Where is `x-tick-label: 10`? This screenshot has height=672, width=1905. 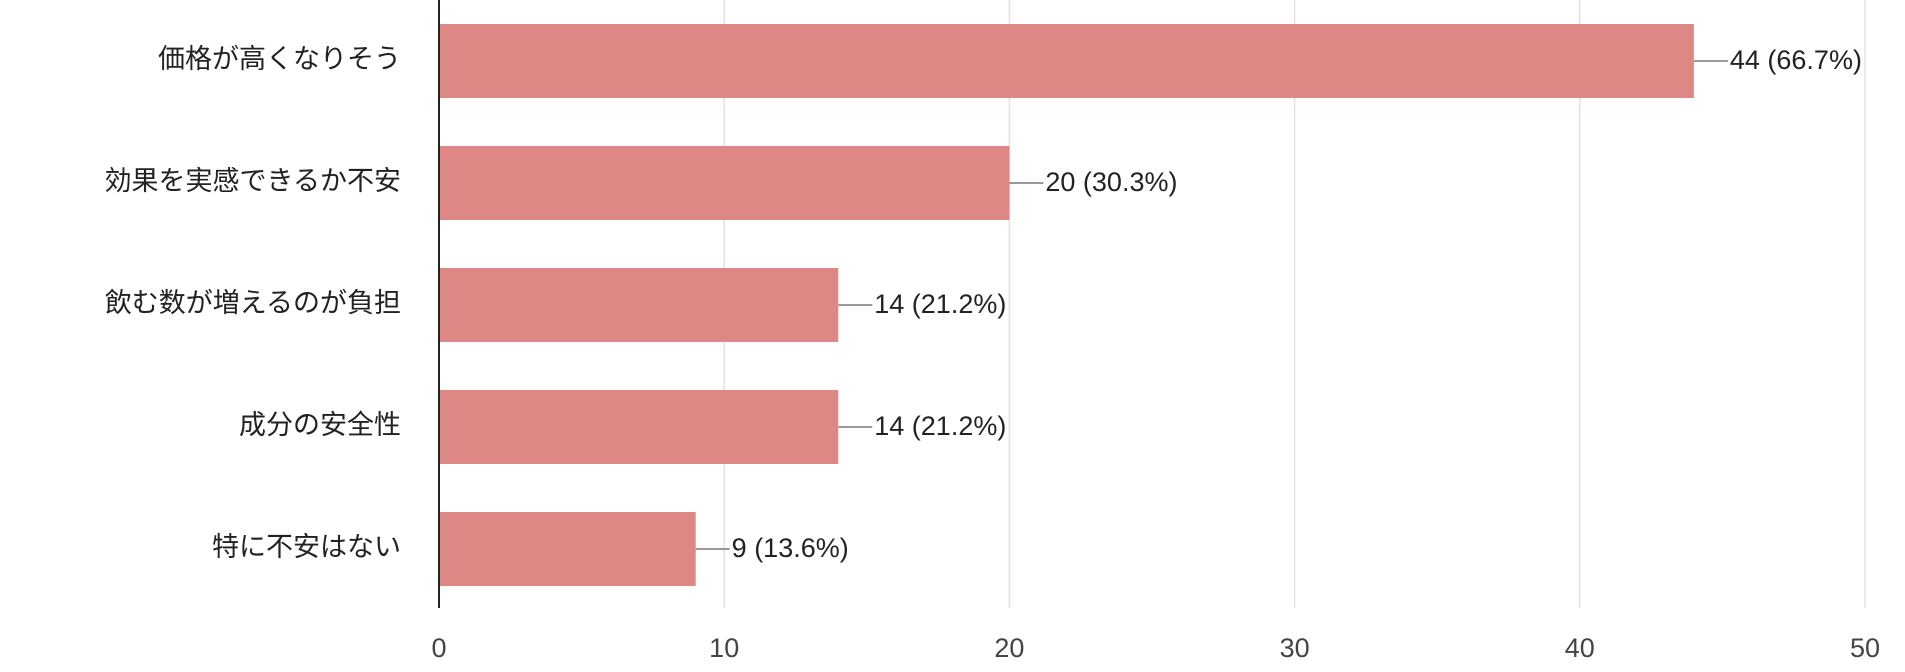
x-tick-label: 10 is located at coordinates (724, 648).